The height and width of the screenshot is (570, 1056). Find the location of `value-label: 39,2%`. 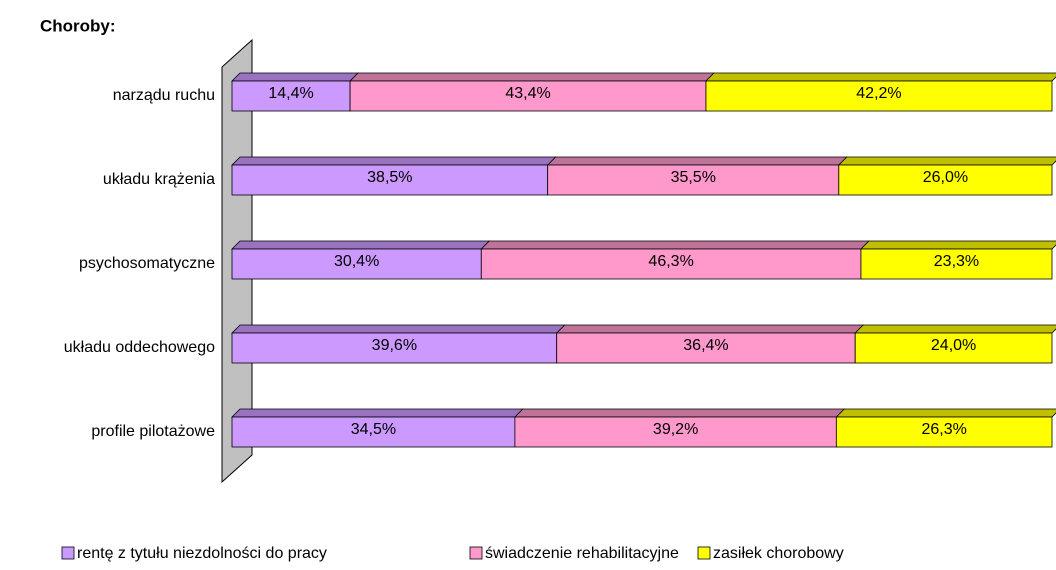

value-label: 39,2% is located at coordinates (675, 429).